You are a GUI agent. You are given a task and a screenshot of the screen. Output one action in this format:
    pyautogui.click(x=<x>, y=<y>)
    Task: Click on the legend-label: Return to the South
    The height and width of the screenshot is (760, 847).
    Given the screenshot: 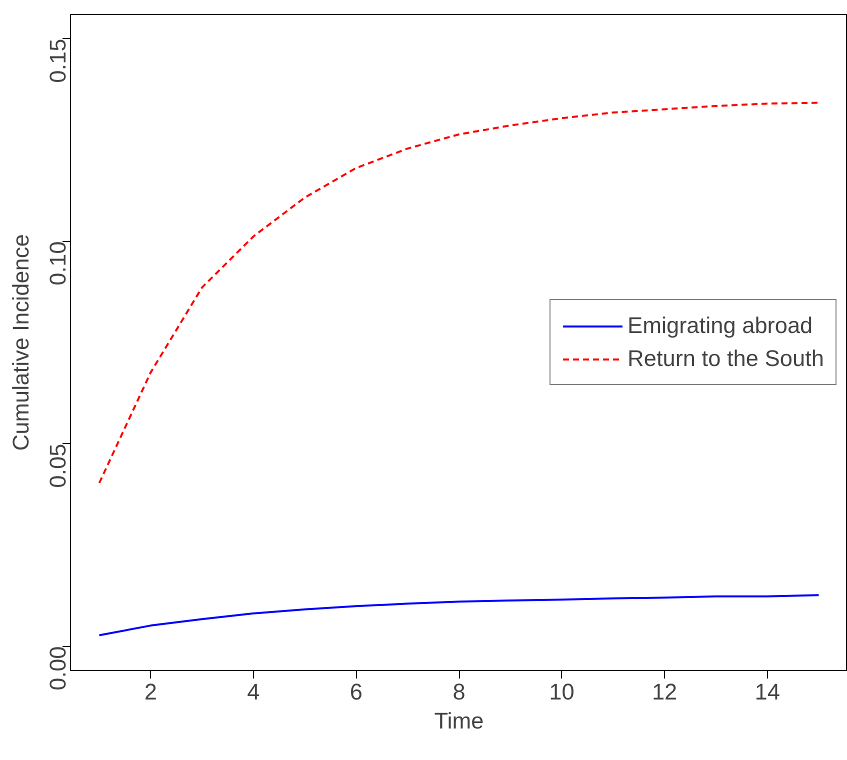 What is the action you would take?
    pyautogui.click(x=726, y=358)
    